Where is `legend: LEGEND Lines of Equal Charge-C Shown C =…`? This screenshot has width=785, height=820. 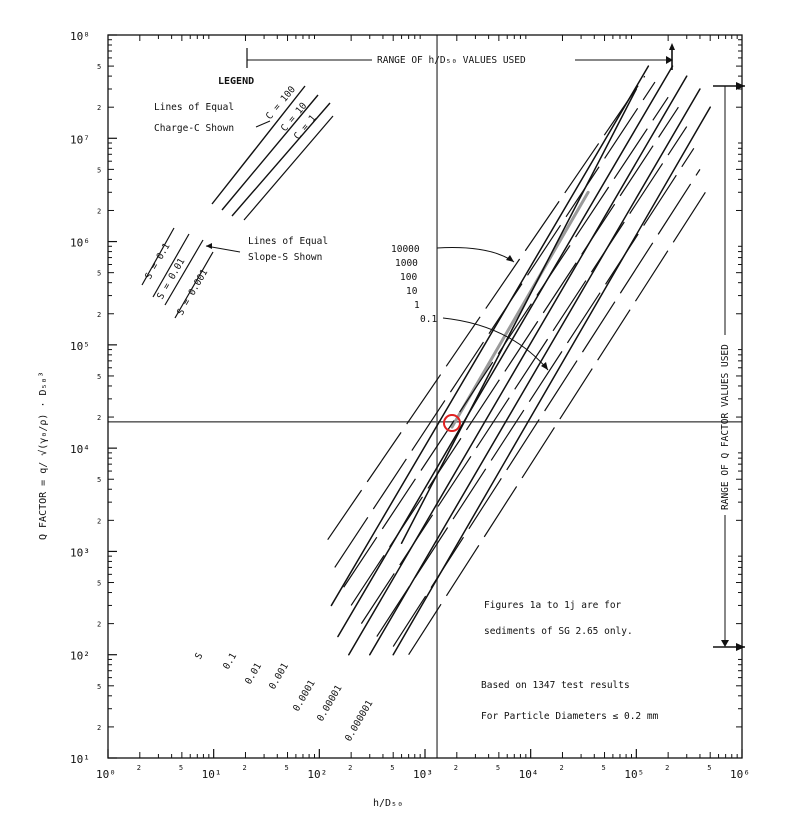 legend: LEGEND Lines of Equal Charge-C Shown C =… is located at coordinates (237, 197).